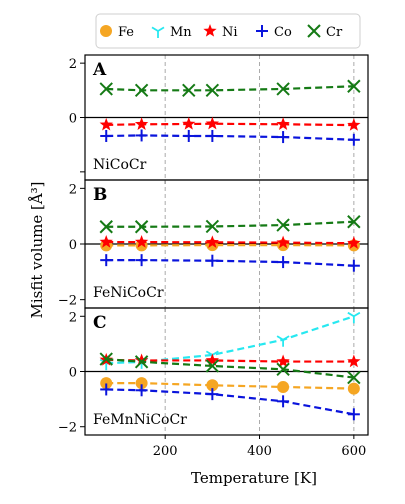  What do you see at coordinates (230, 386) in the screenshot?
I see `series-line-fe` at bounding box center [230, 386].